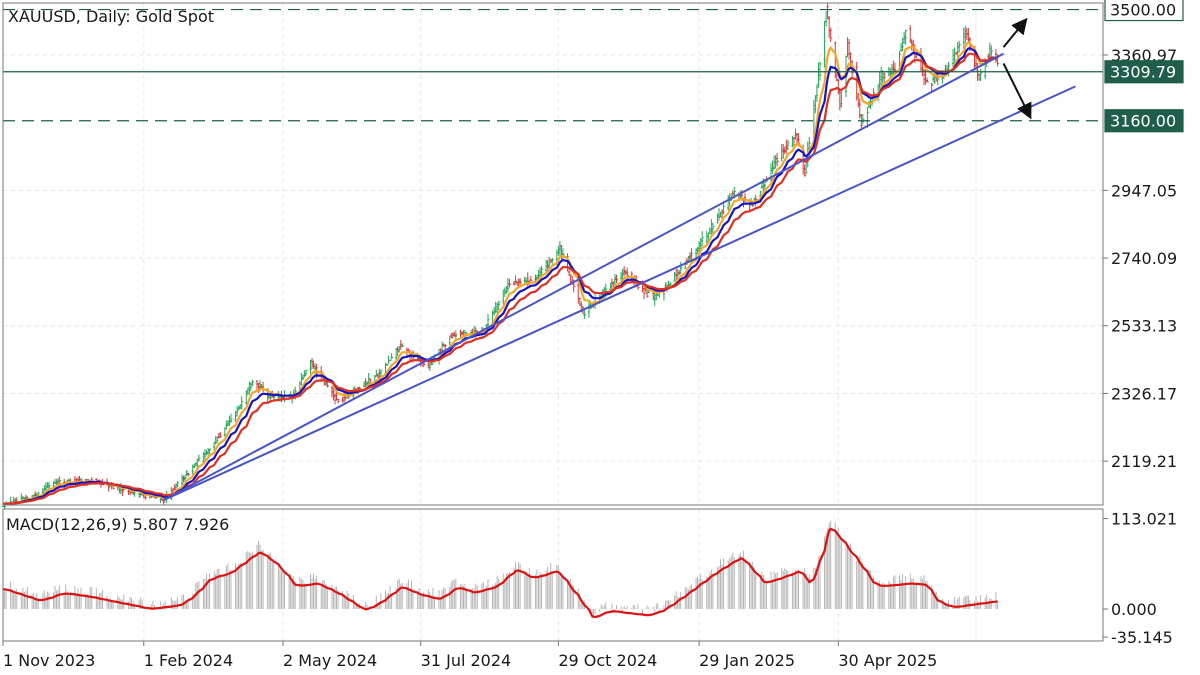 This screenshot has height=675, width=1200. I want to click on level-price-tag-label: 3500.00, so click(1143, 10).